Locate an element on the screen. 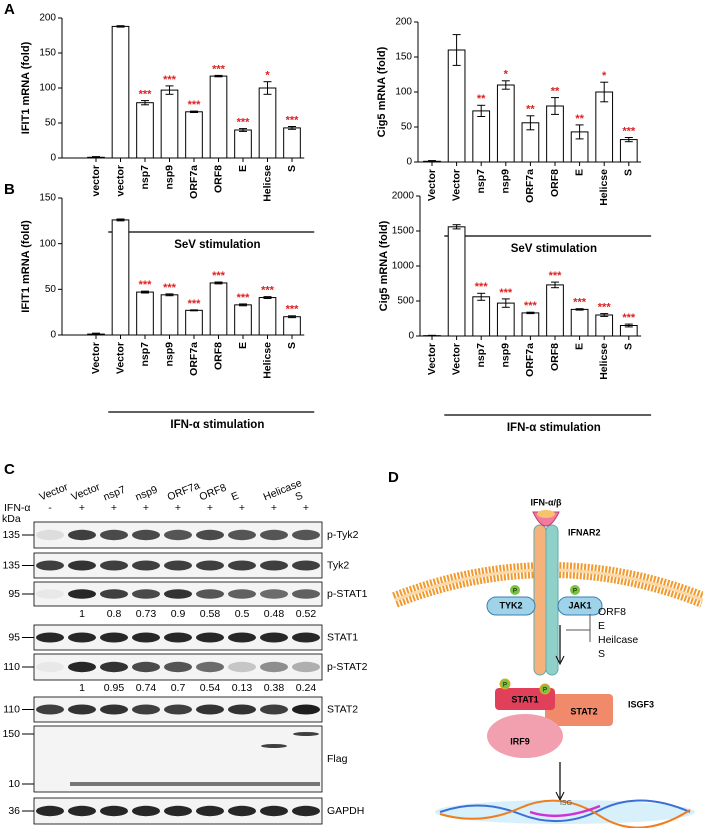 This screenshot has height=828, width=703. quantification: 0.9 is located at coordinates (178, 614).